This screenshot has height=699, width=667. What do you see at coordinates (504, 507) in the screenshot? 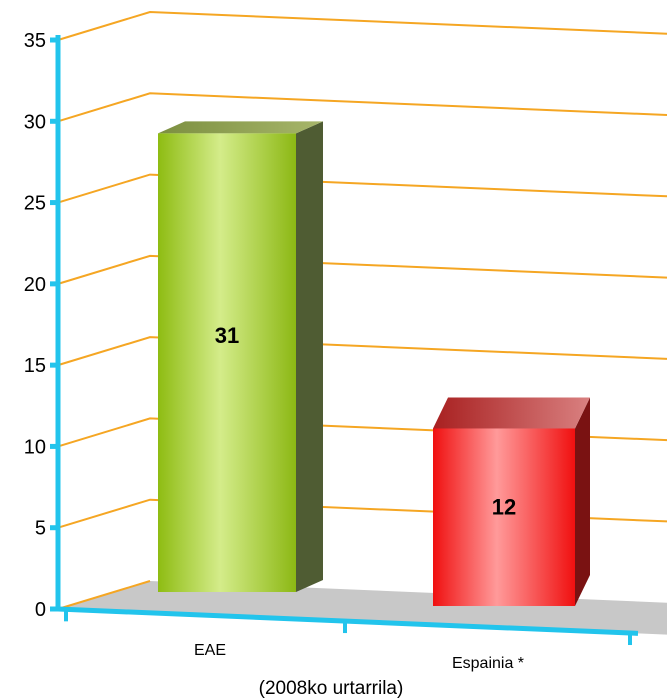
I see `data-label: 12` at bounding box center [504, 507].